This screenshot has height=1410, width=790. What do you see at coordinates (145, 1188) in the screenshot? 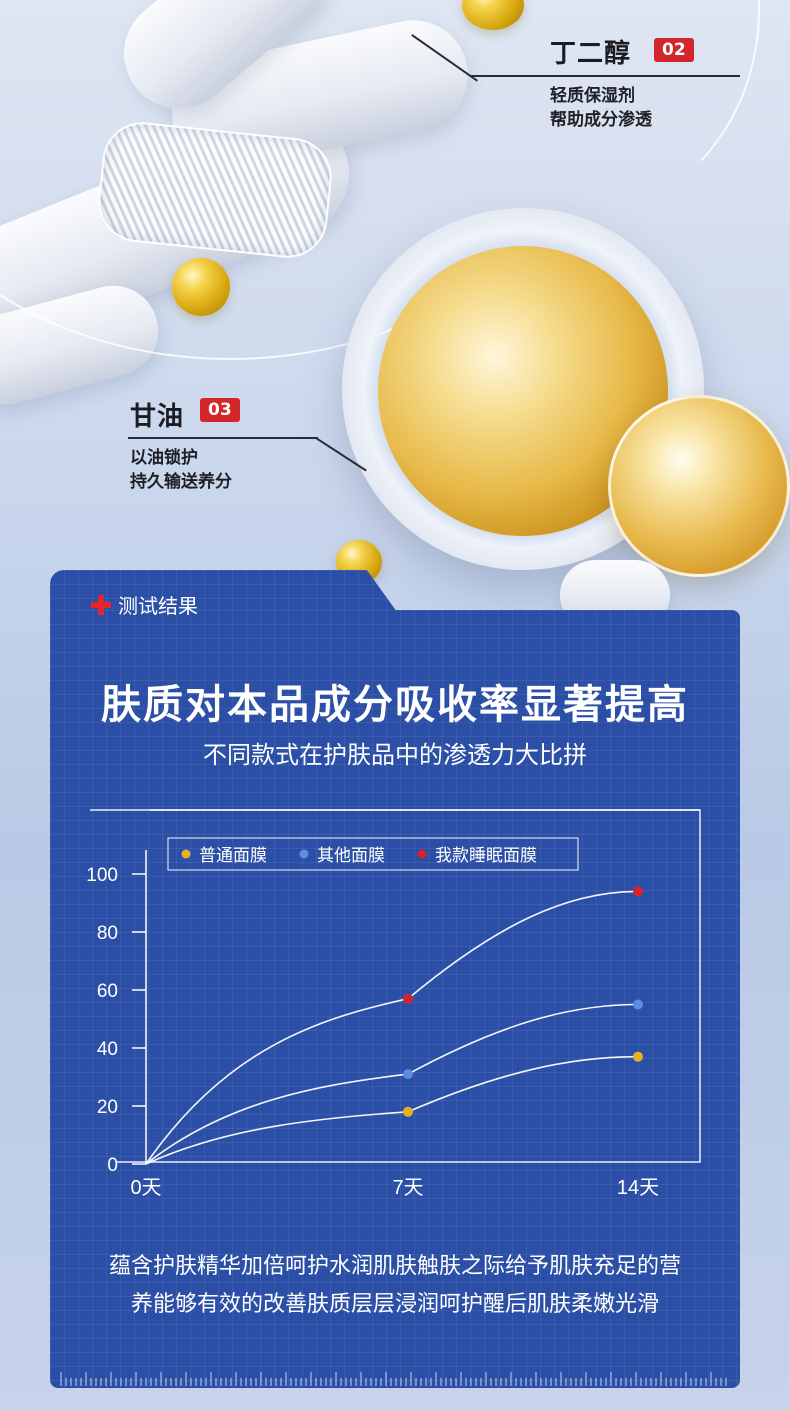
I see `x-tick-label: 0天` at bounding box center [145, 1188].